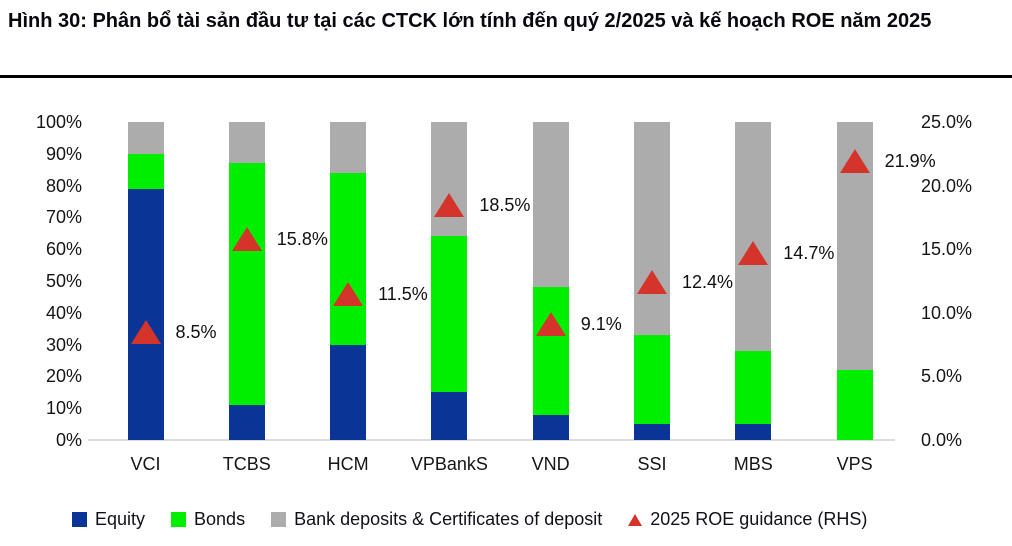 The width and height of the screenshot is (1012, 546). Describe the element at coordinates (63, 408) in the screenshot. I see `y-axis-left-tick-label: 10%` at that location.